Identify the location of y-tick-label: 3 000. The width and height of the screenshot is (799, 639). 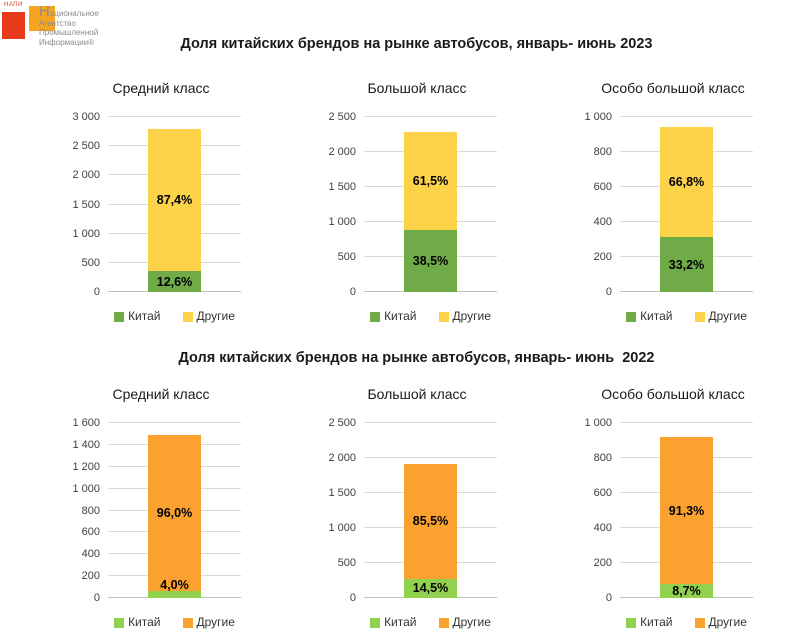
(86, 117).